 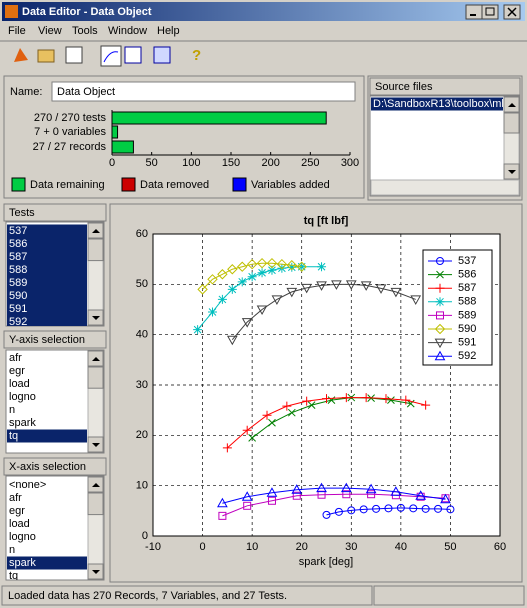 What do you see at coordinates (17, 31) in the screenshot?
I see `menu-item: File` at bounding box center [17, 31].